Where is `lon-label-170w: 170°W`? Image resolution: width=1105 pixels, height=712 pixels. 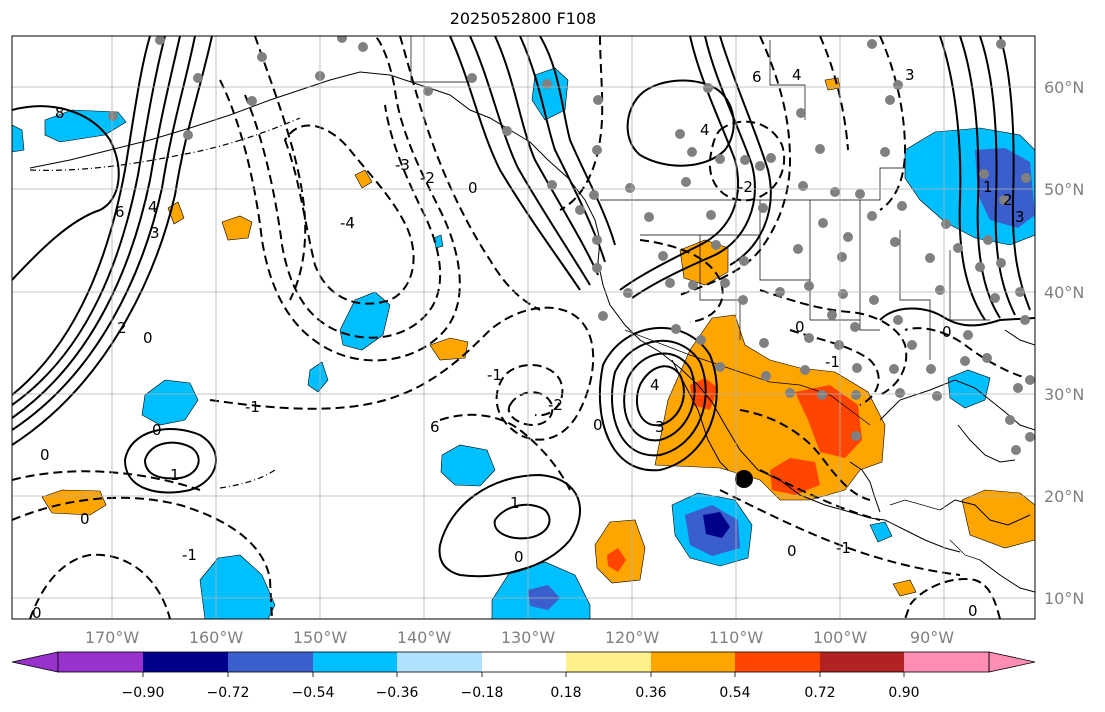
lon-label-170w: 170°W is located at coordinates (112, 637).